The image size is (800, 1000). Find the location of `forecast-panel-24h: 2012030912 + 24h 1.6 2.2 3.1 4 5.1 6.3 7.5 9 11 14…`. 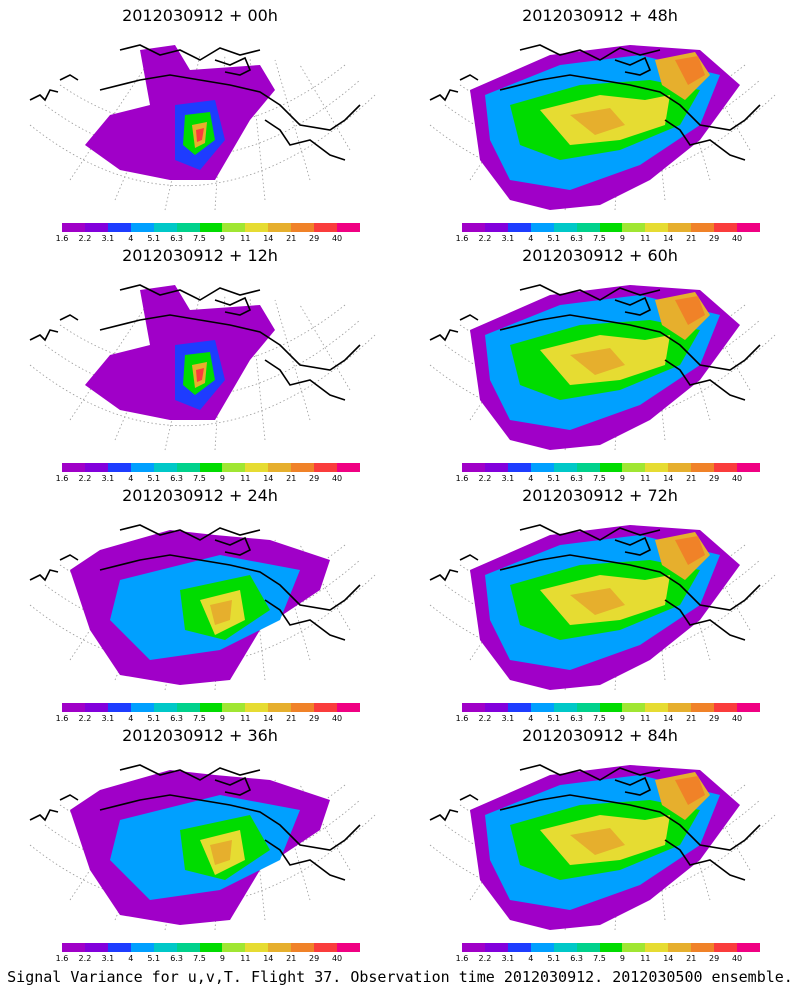

forecast-panel-24h: 2012030912 + 24h 1.6 2.2 3.1 4 5.1 6.3 7.5 9 11 14… is located at coordinates (200, 601).